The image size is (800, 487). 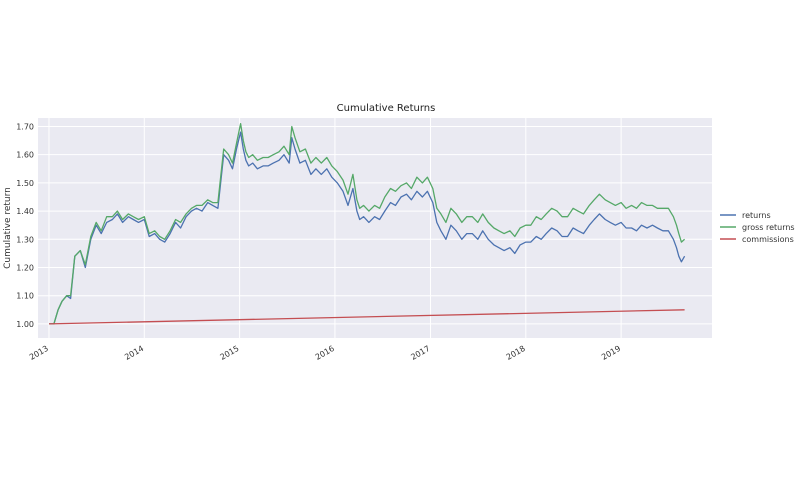 I want to click on y-tick-label: 1.50, so click(x=25, y=183).